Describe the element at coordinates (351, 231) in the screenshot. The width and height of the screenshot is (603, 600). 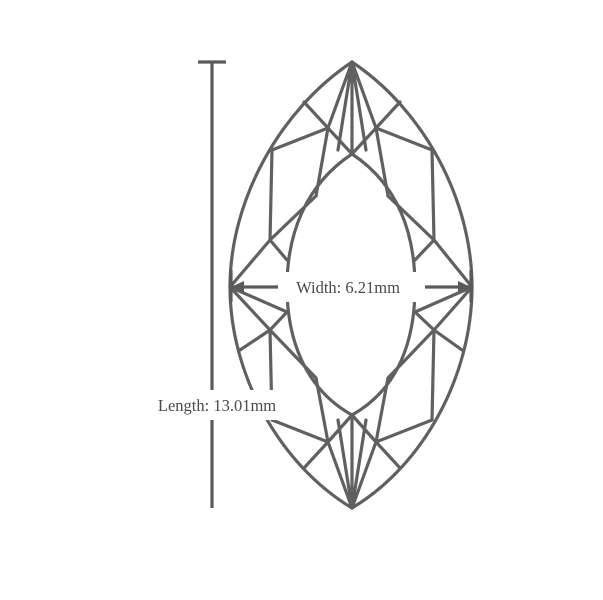
I see `upper-side-facets` at that location.